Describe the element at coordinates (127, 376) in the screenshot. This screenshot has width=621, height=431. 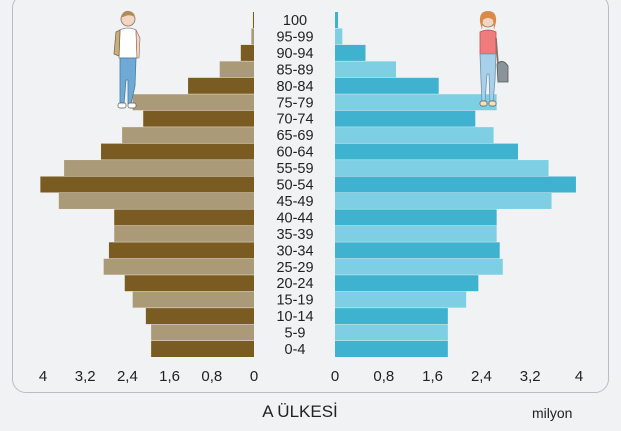
I see `left-axis-tick: 2,4` at that location.